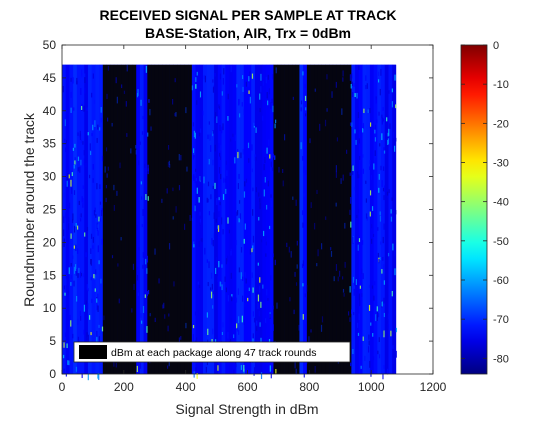  Describe the element at coordinates (248, 15) in the screenshot. I see `chart-title: RECEIVED SIGNAL PER SAMPLE AT TRACK` at that location.